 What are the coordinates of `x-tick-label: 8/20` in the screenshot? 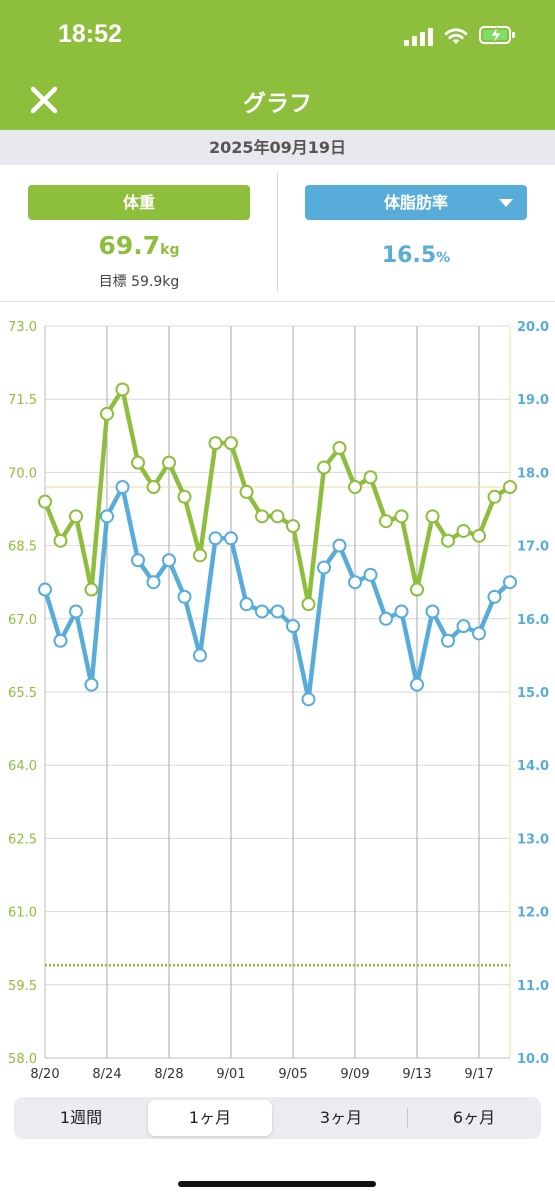 It's located at (44, 1074).